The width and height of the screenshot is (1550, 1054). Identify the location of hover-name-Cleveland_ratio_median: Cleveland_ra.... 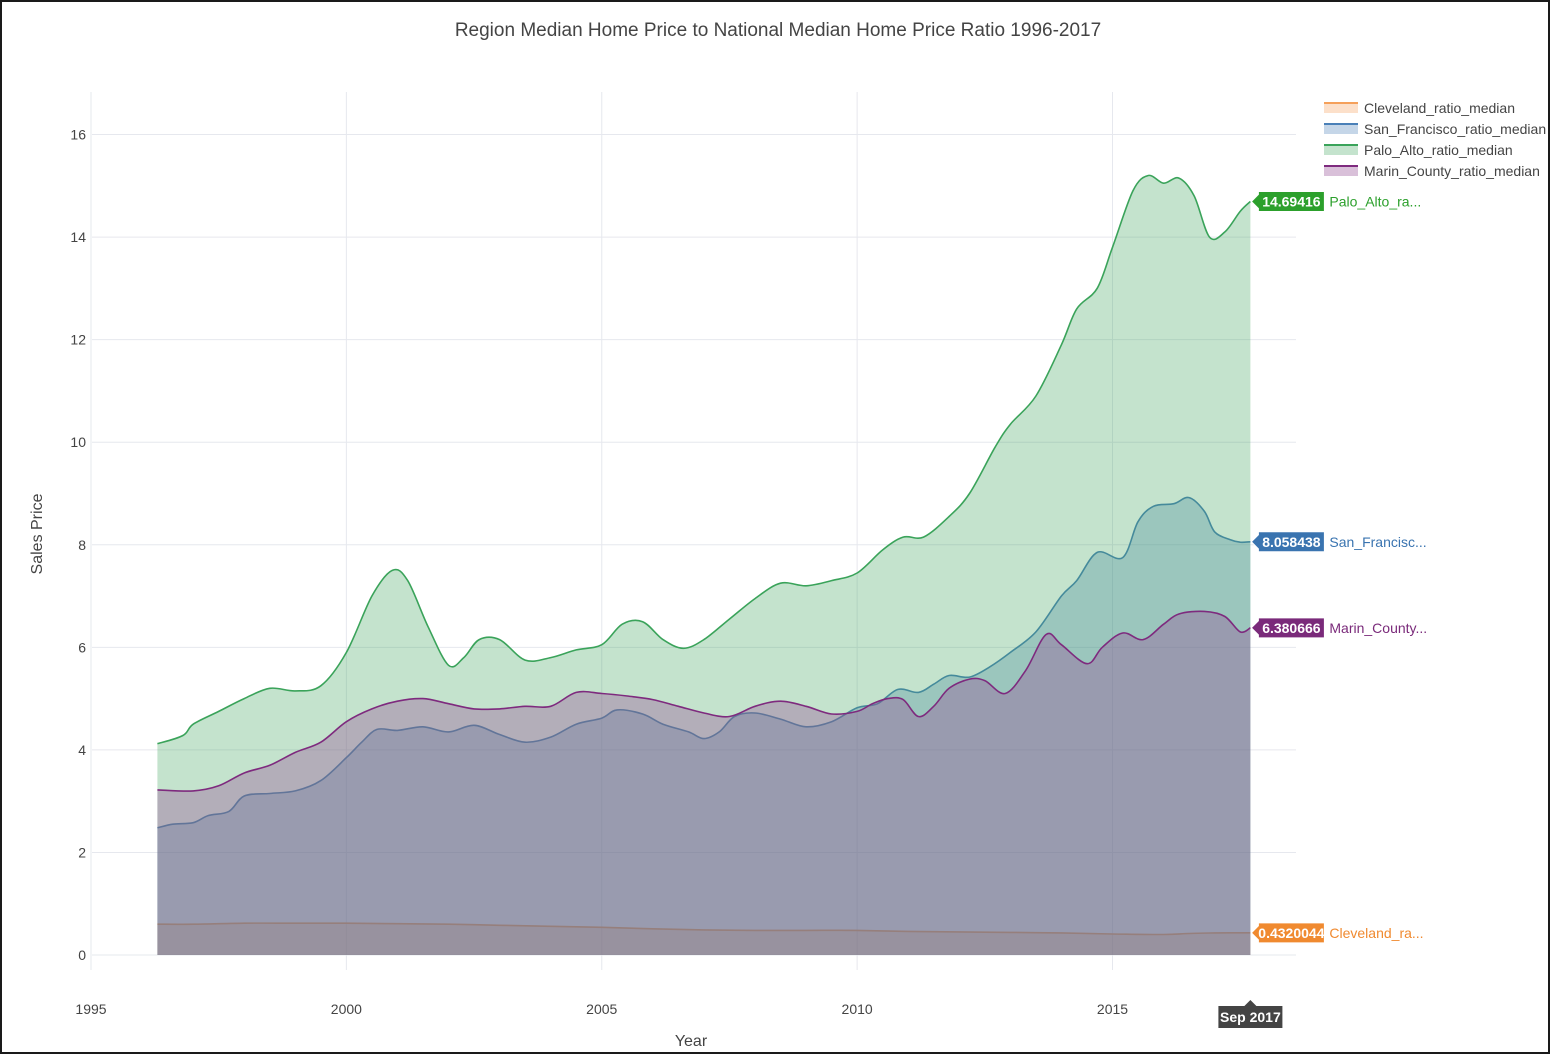
(1376, 933).